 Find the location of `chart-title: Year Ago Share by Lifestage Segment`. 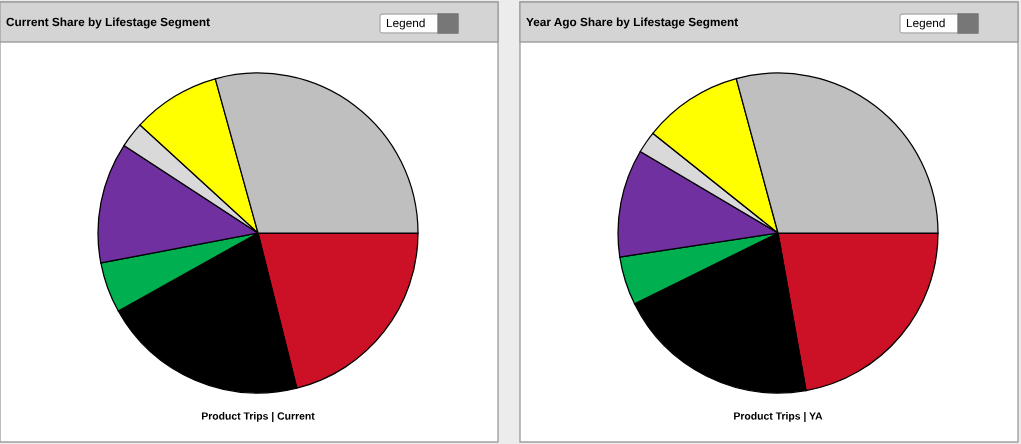

chart-title: Year Ago Share by Lifestage Segment is located at coordinates (632, 23).